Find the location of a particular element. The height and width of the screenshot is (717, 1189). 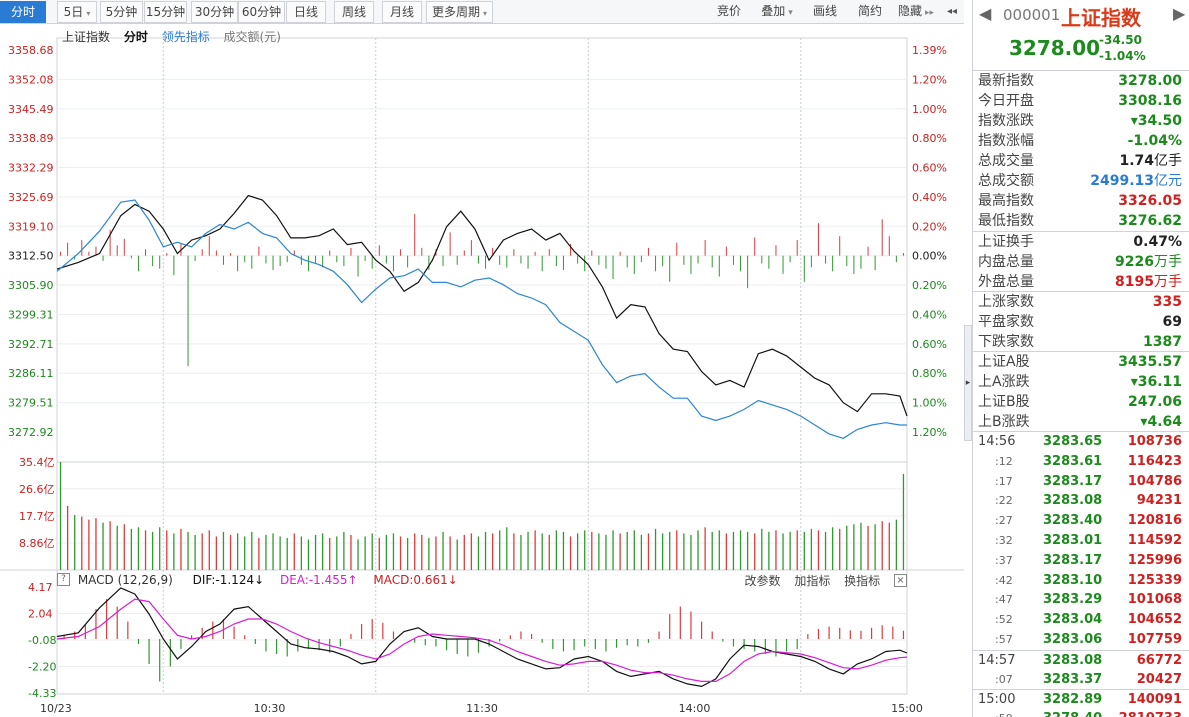

tick-time: :59 is located at coordinates (1004, 713).